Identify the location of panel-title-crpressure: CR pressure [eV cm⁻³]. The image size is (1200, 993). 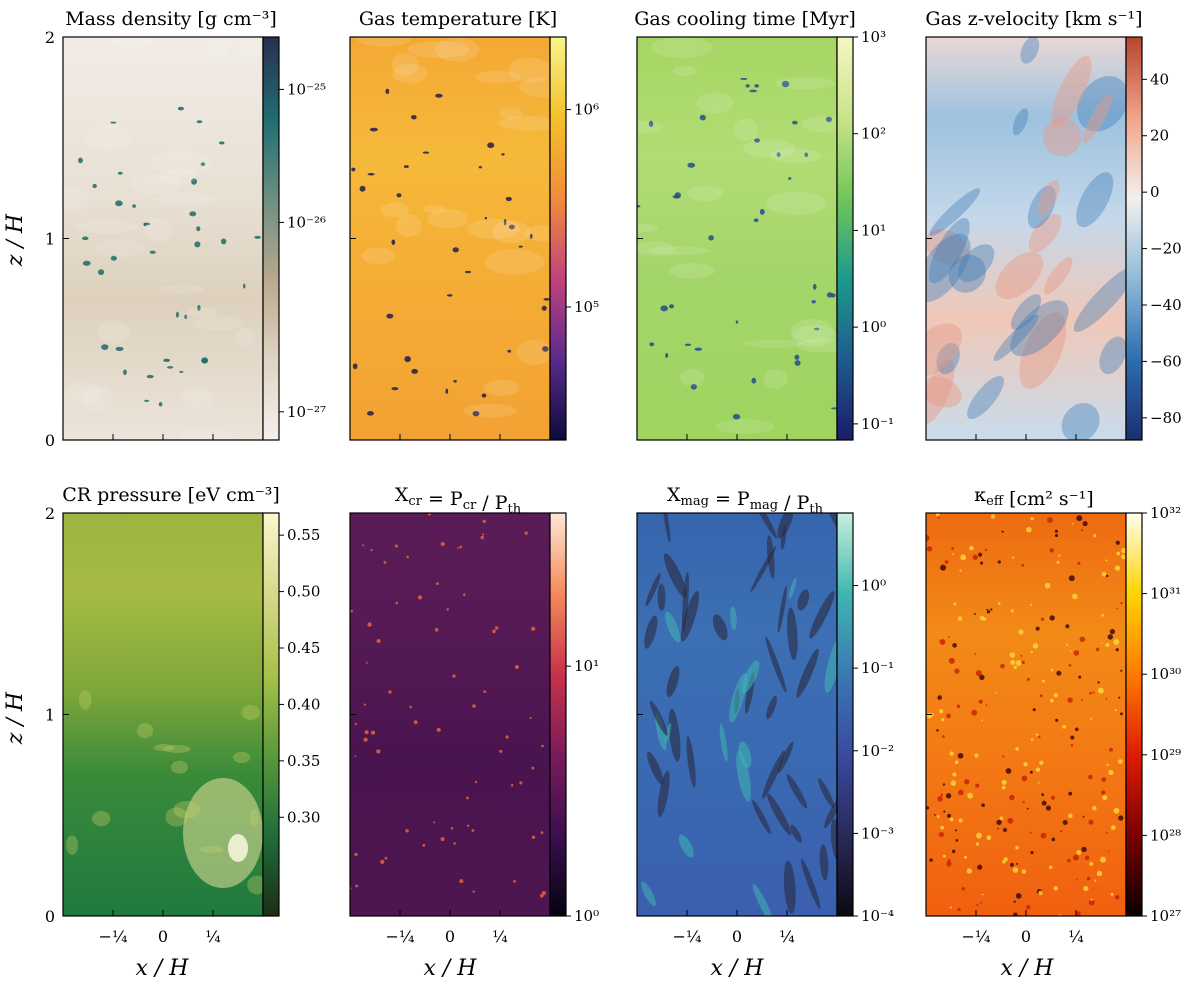
(171, 495).